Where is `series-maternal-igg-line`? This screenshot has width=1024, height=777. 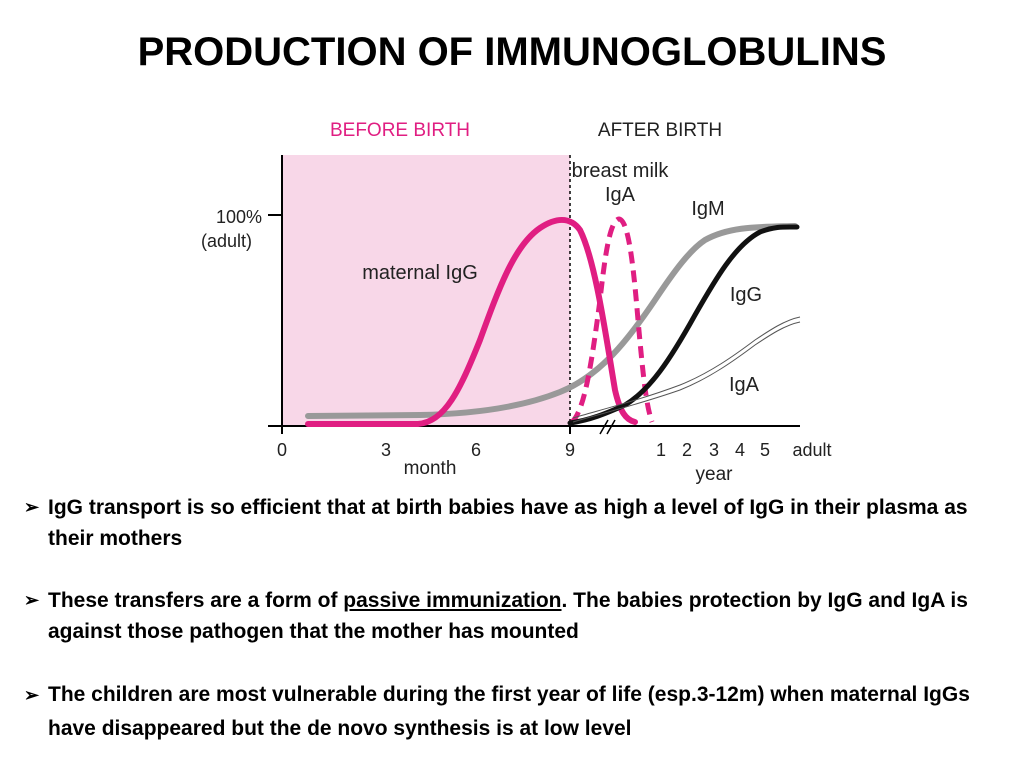 series-maternal-igg-line is located at coordinates (471, 322).